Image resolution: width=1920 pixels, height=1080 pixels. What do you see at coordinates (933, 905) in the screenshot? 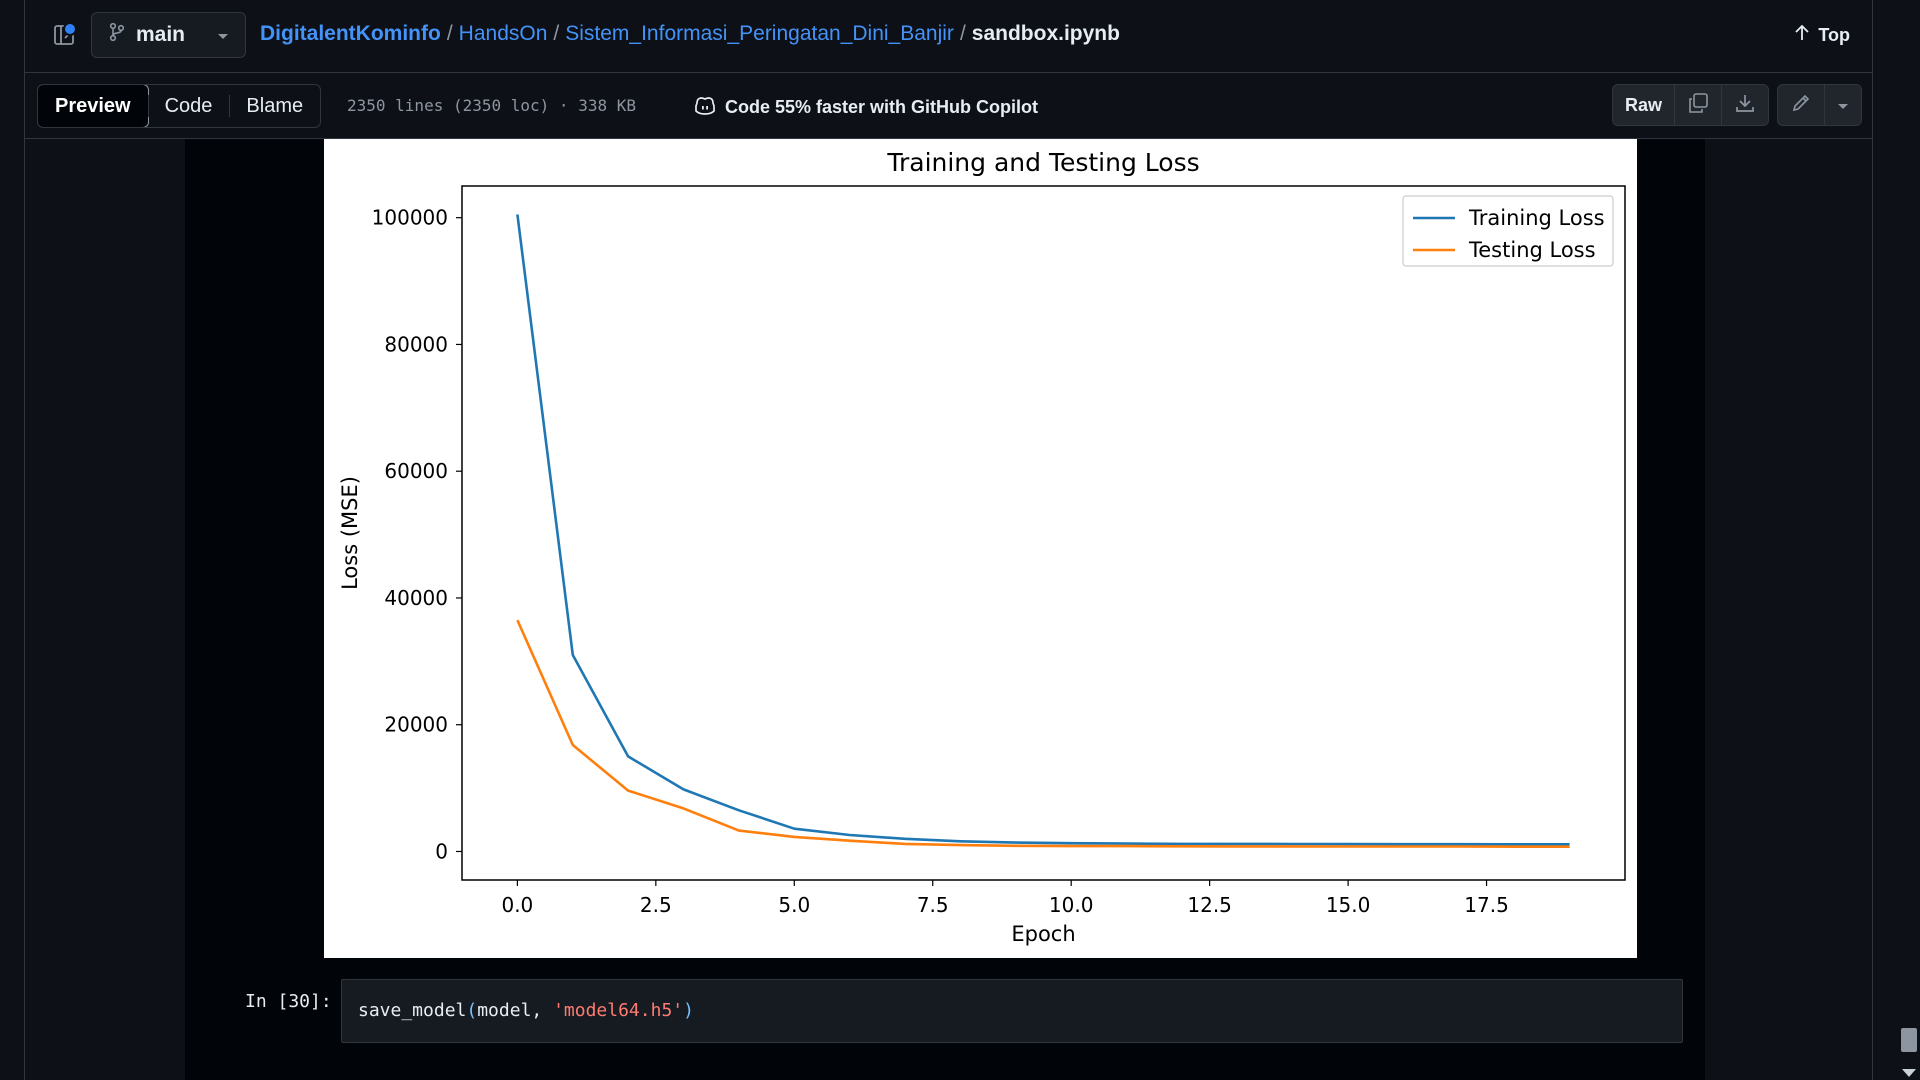
I see `x-tick-label: 7.5` at bounding box center [933, 905].